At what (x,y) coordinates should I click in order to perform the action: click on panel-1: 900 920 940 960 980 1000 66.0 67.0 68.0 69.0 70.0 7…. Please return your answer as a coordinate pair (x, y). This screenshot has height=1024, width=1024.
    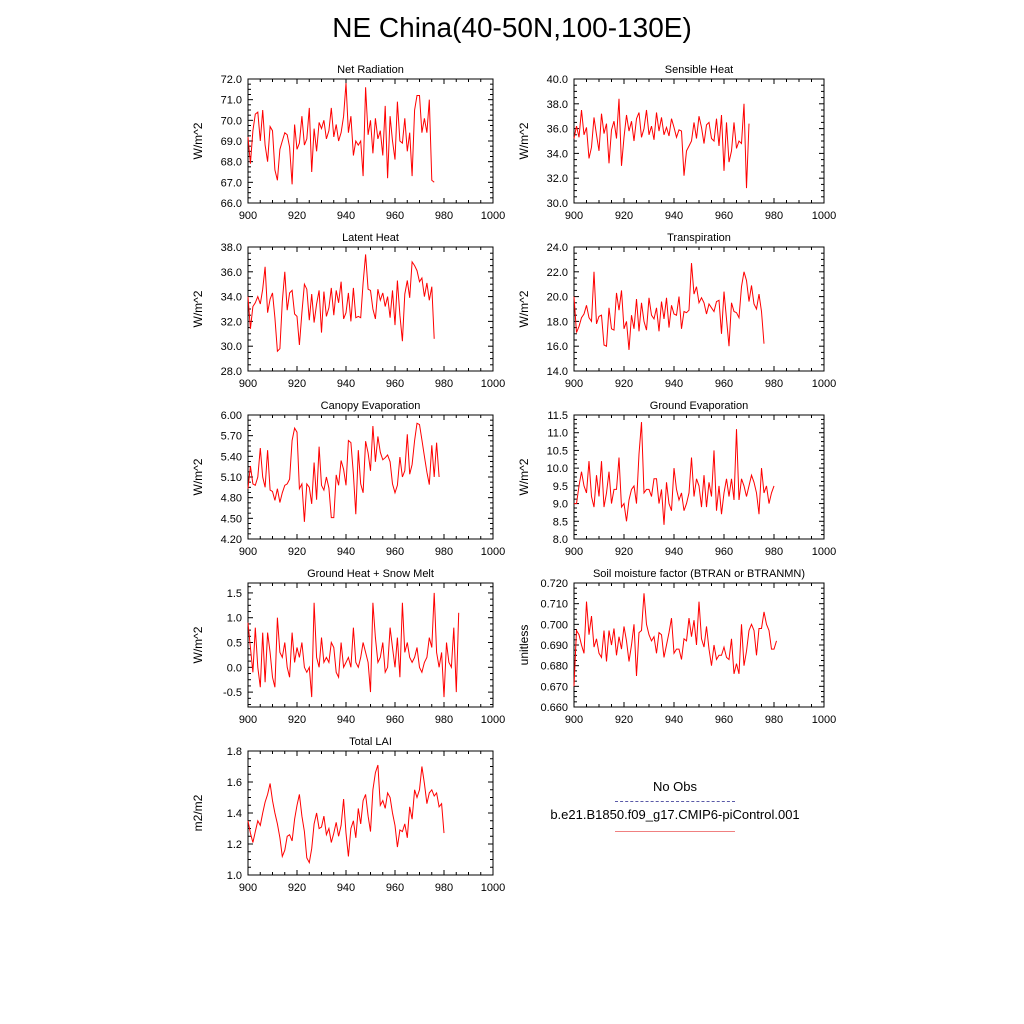
    Looking at the image, I should click on (348, 143).